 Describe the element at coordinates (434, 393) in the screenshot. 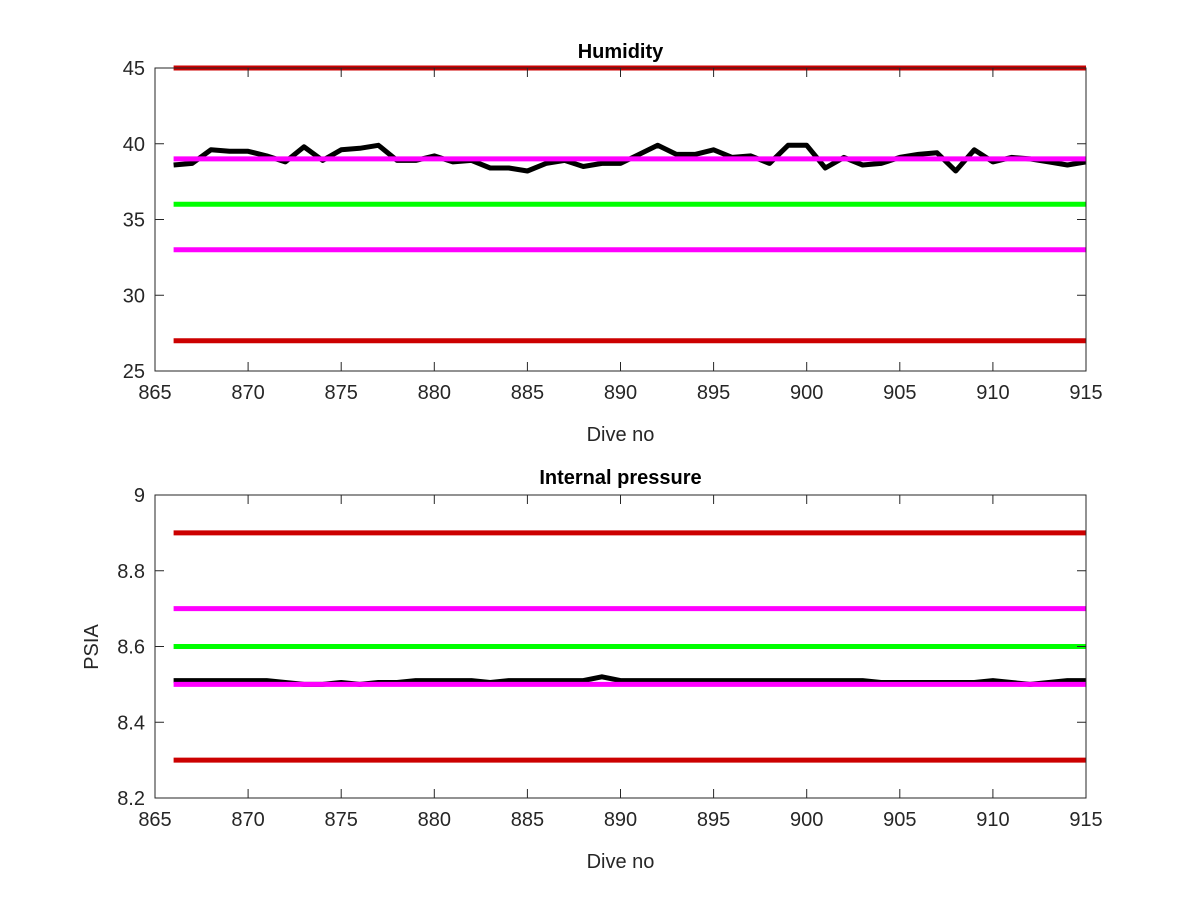

I see `humidity-x-tick-label: 880` at that location.